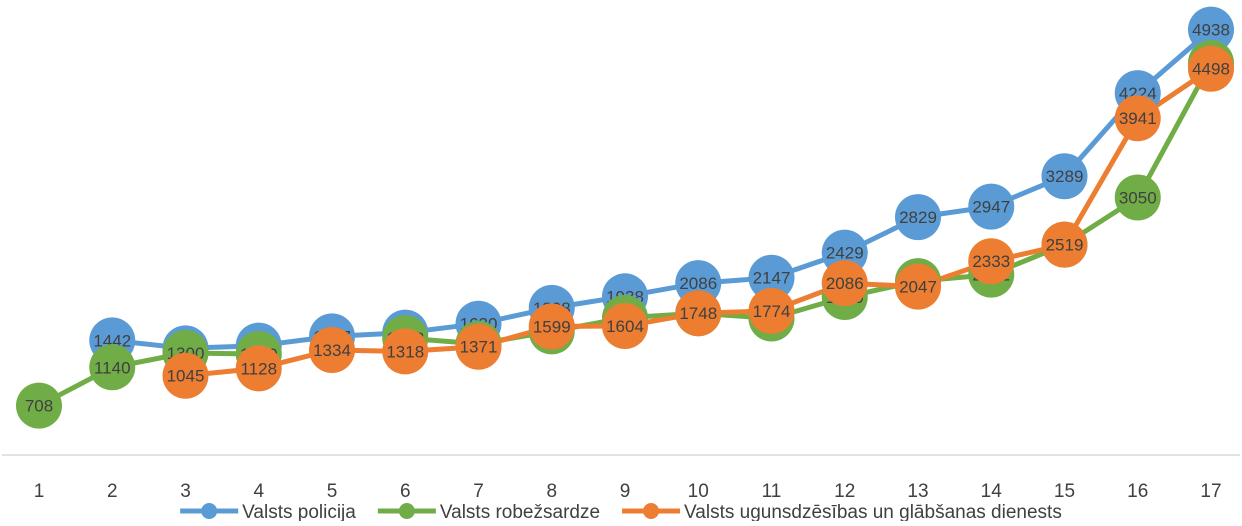  I want to click on x-tick-label: 16, so click(1137, 491).